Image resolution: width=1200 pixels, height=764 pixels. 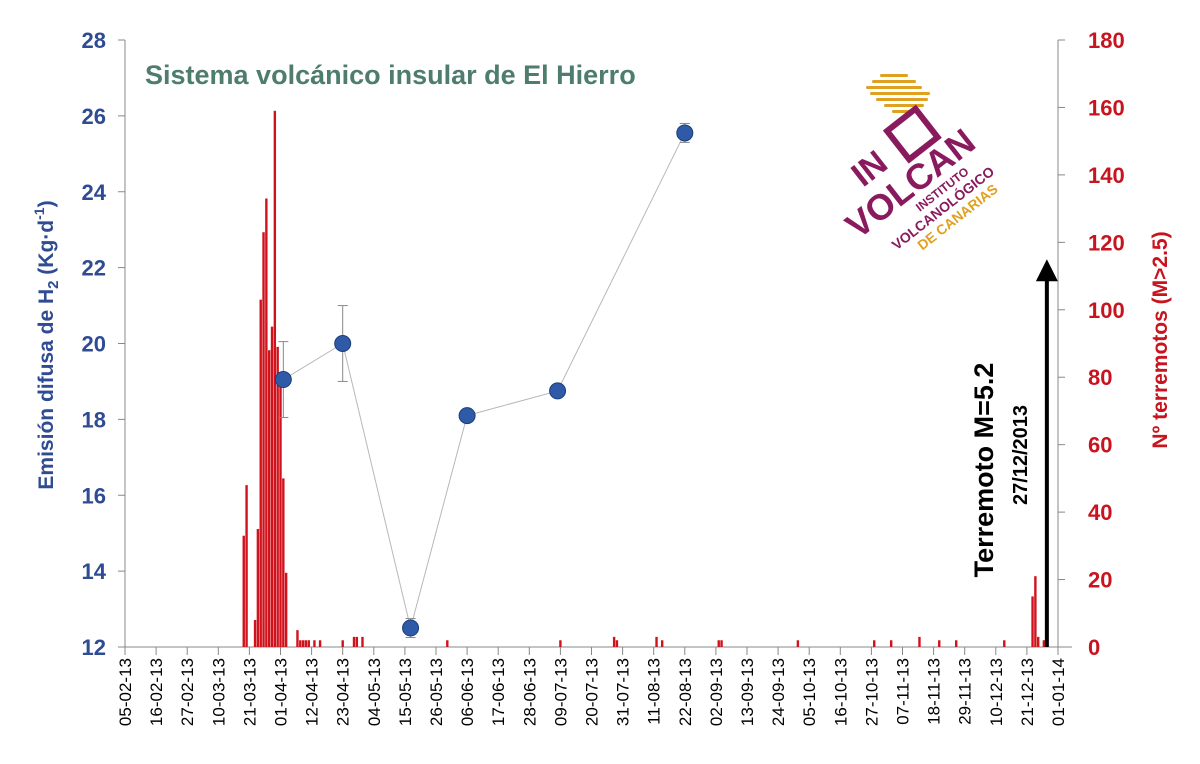 What do you see at coordinates (1027, 692) in the screenshot?
I see `x-tick-label: 21-12-13` at bounding box center [1027, 692].